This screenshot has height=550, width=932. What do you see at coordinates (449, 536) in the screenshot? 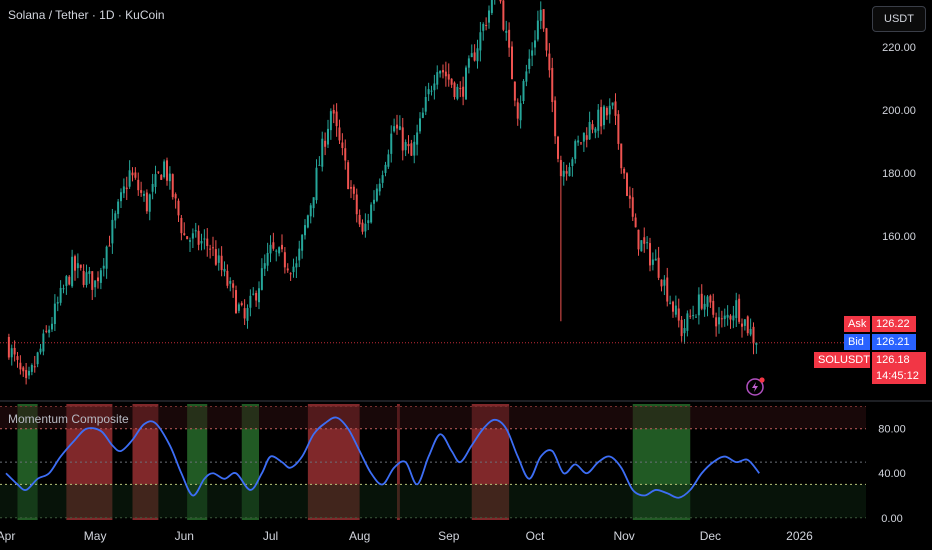
I see `time-axis-label: Sep` at bounding box center [449, 536].